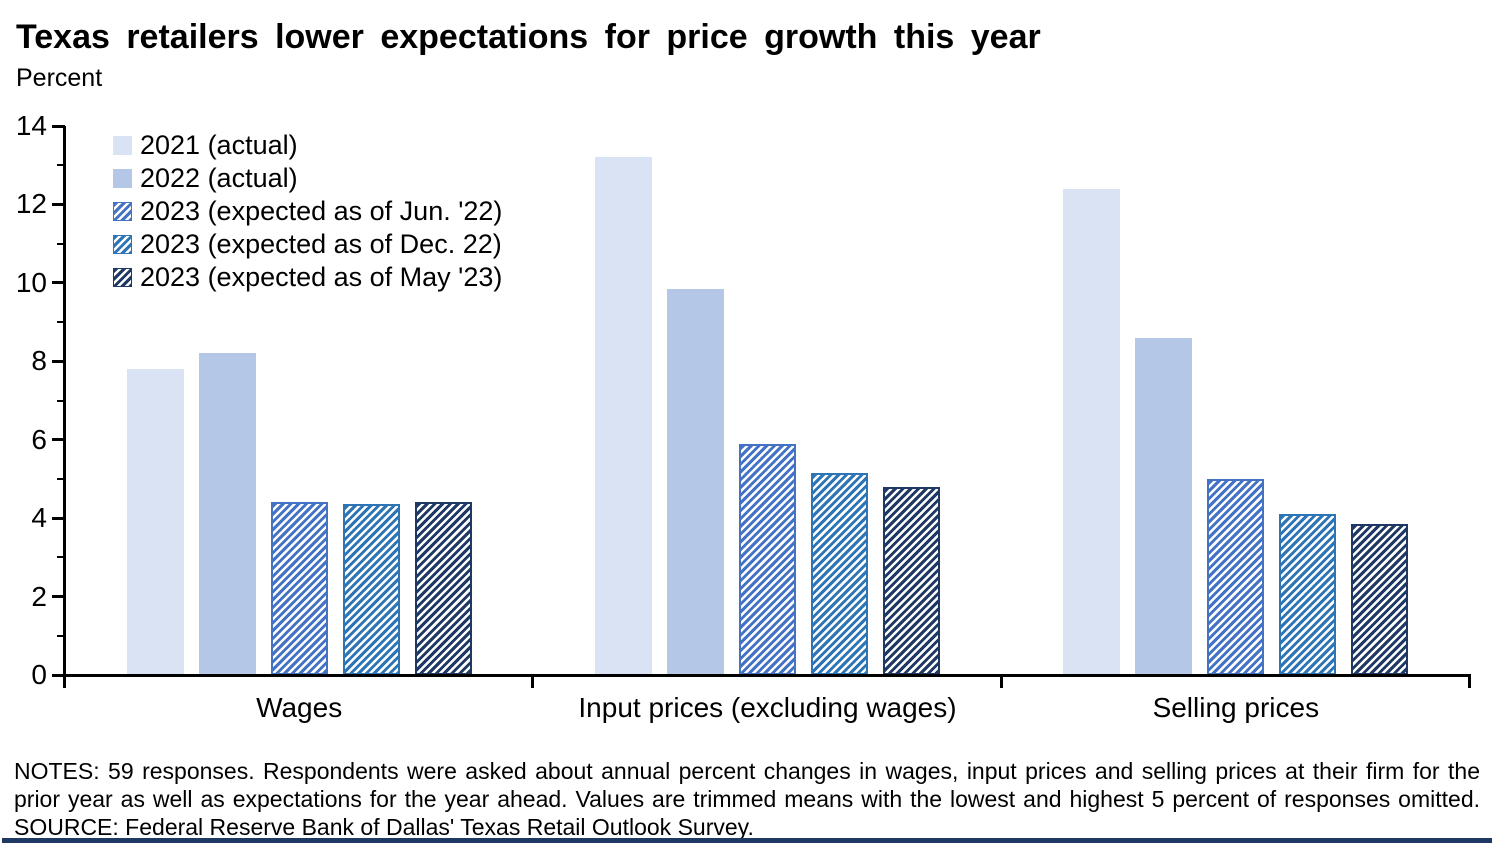 This screenshot has height=846, width=1494. Describe the element at coordinates (31, 282) in the screenshot. I see `y-tick-label: 10` at that location.